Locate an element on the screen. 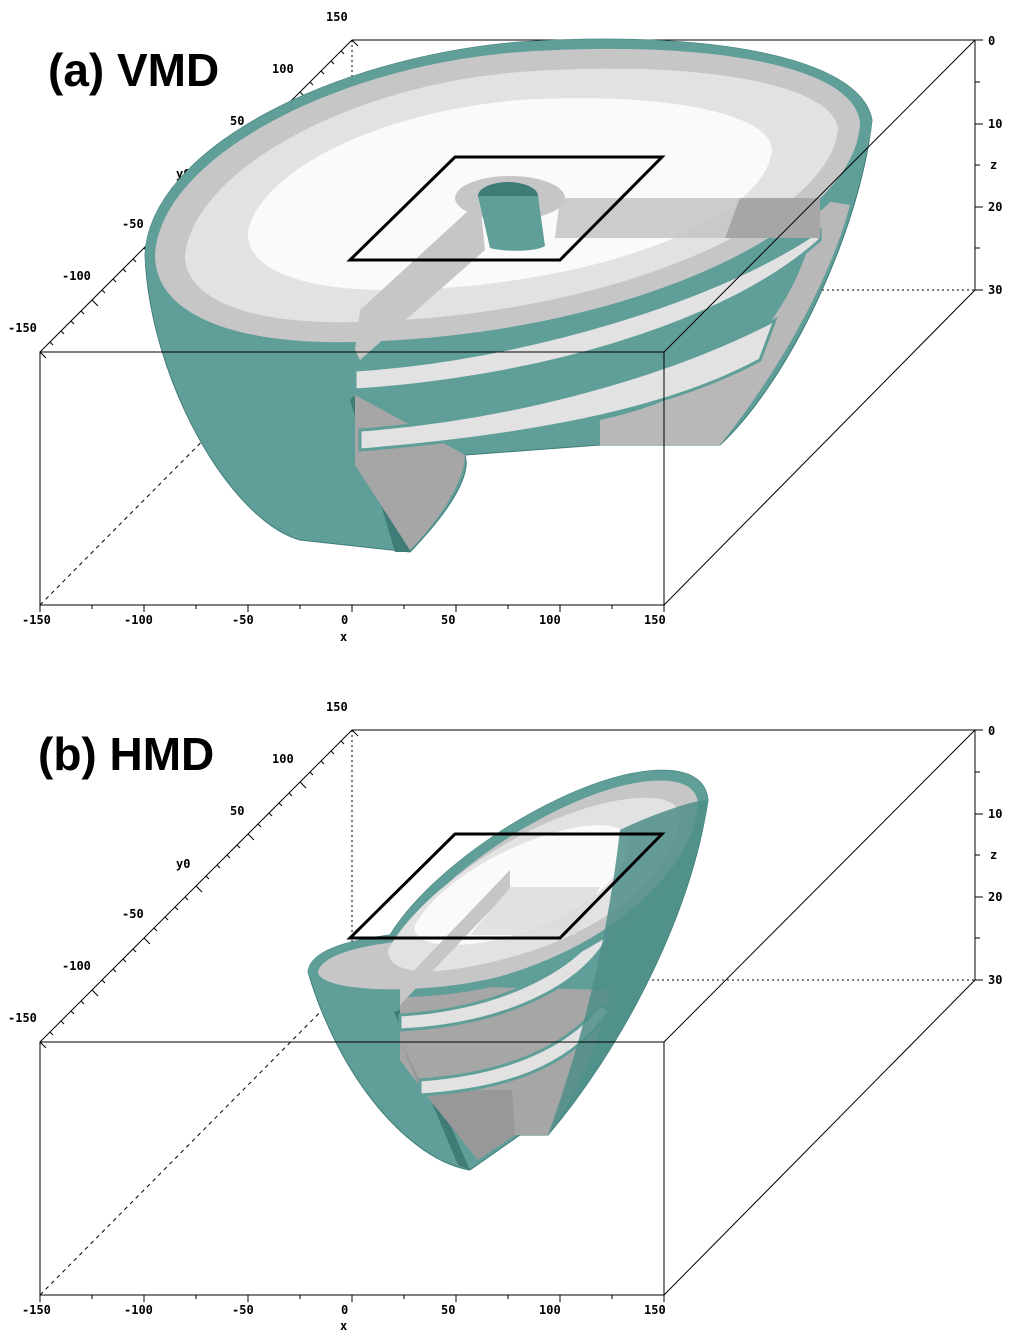 This screenshot has height=1334, width=1010. panel-a-cut-strip-right-dark is located at coordinates (772, 218).